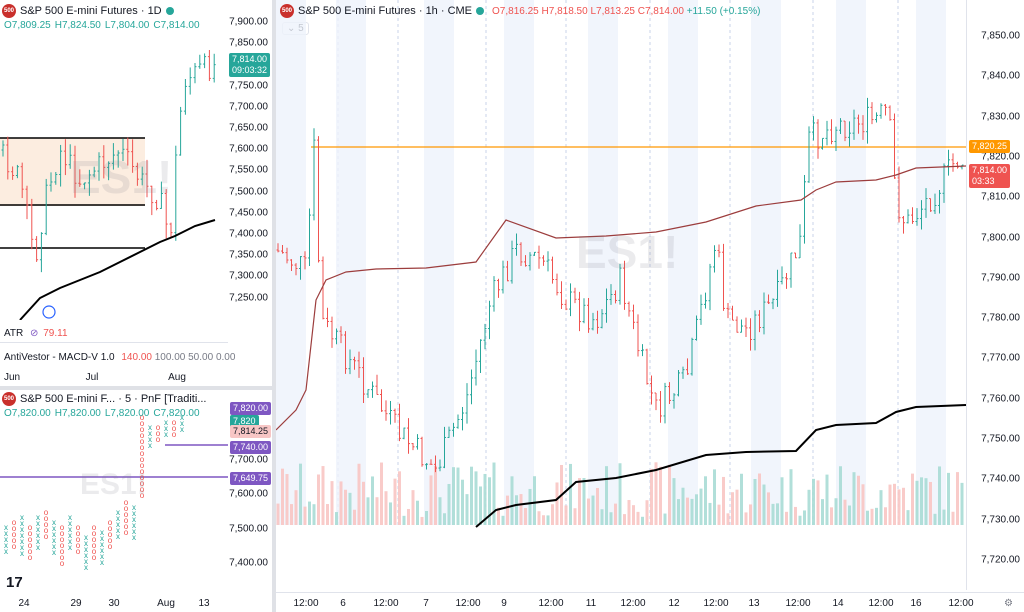  Describe the element at coordinates (114, 605) in the screenshot. I see `pnf-time-axis: 24 29 30 Aug 13` at that location.